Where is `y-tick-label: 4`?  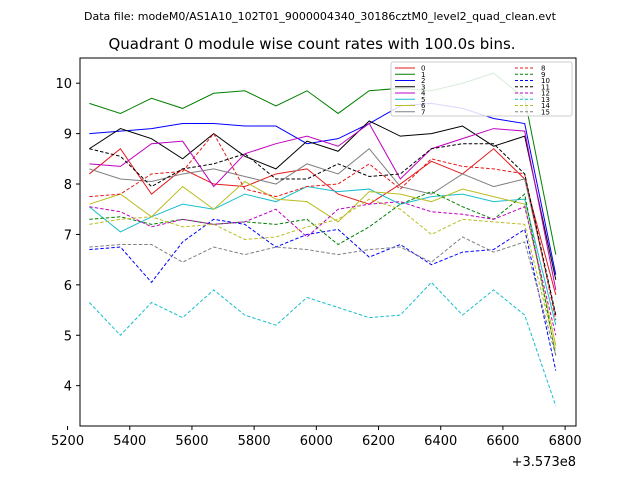
y-tick-label: 4 is located at coordinates (68, 387).